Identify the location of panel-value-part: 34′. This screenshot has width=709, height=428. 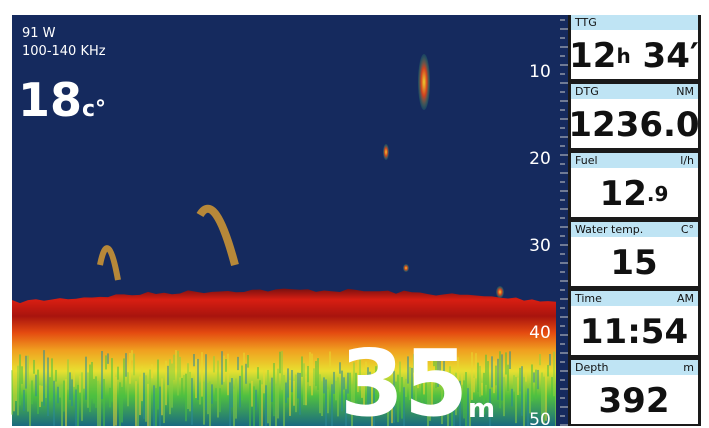
(665, 56).